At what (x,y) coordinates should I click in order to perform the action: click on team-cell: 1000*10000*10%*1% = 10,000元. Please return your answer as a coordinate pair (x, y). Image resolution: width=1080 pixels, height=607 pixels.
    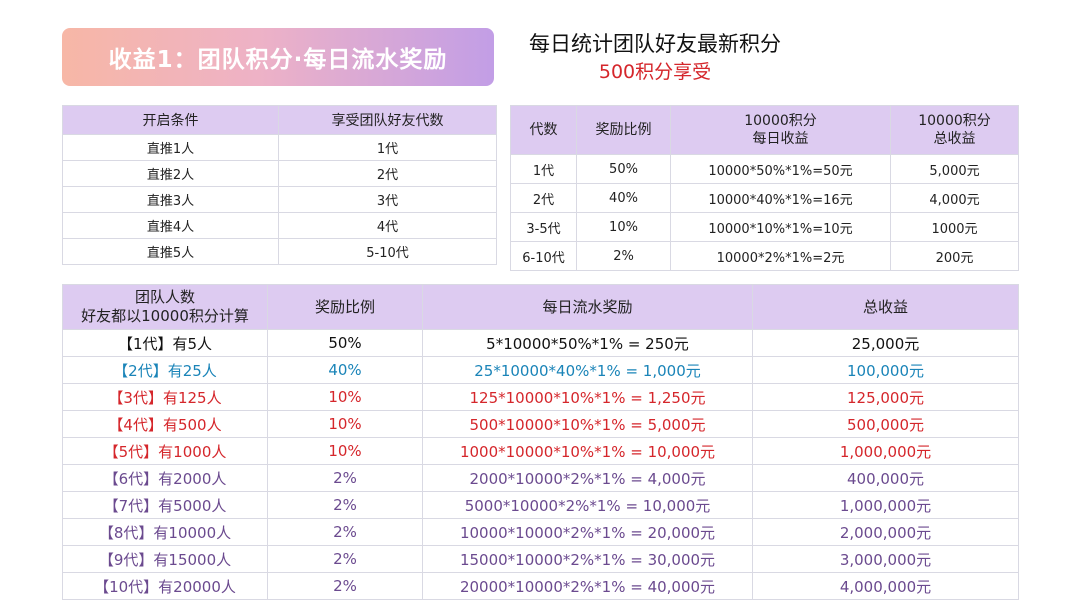
    Looking at the image, I should click on (587, 451).